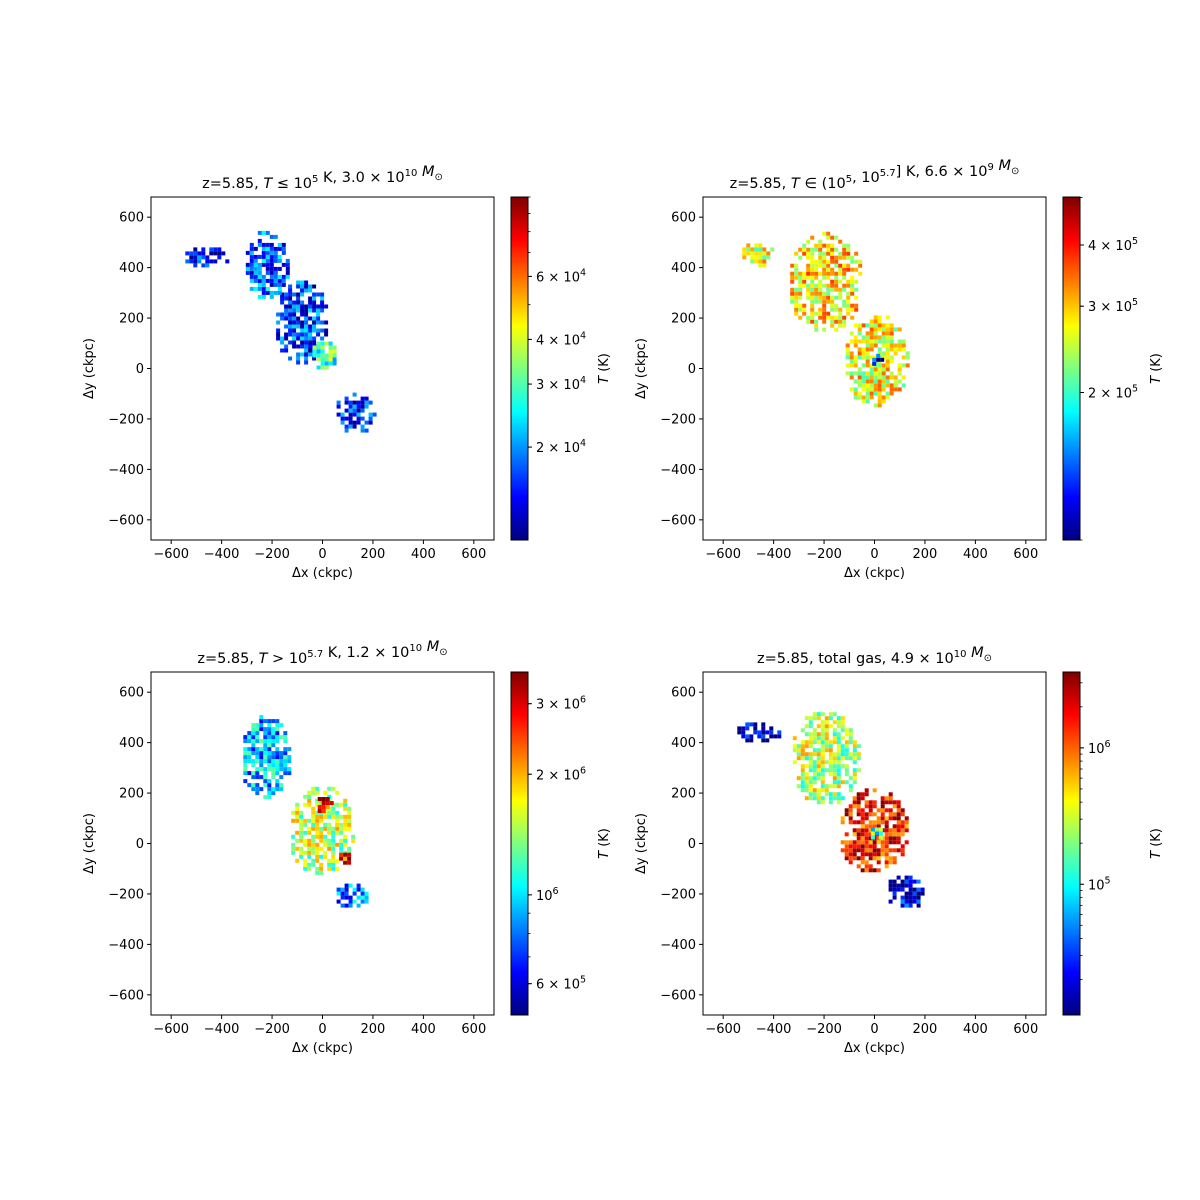 This screenshot has width=1200, height=1200. Describe the element at coordinates (561, 384) in the screenshot. I see `colorbar-tick-label: 3 × 10⁴` at that location.